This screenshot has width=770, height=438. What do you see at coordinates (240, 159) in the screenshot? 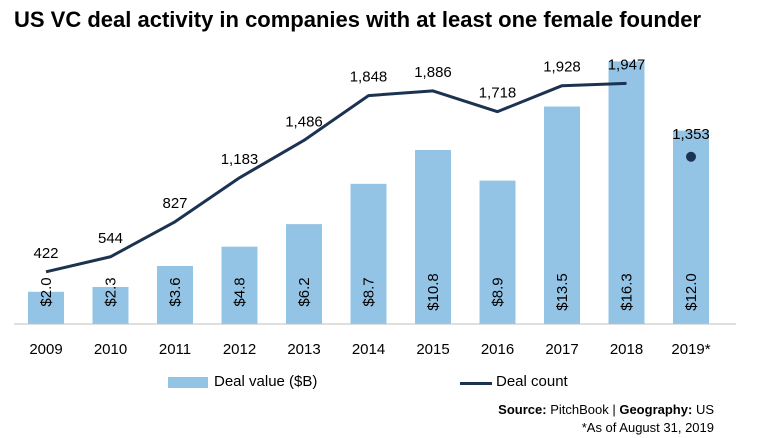
I see `line-value-label: 1,183` at bounding box center [240, 159].